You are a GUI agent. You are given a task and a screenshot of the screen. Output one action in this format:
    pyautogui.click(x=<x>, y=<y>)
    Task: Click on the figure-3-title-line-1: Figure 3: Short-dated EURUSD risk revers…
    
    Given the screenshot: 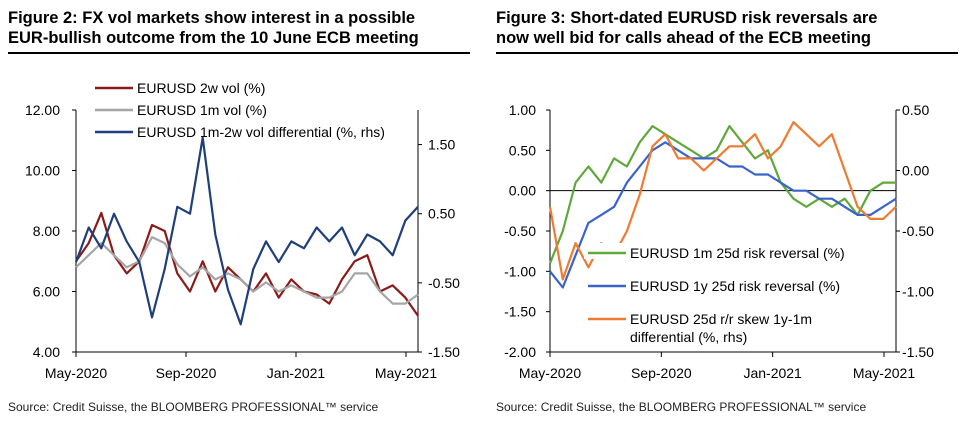 What is the action you would take?
    pyautogui.click(x=687, y=18)
    